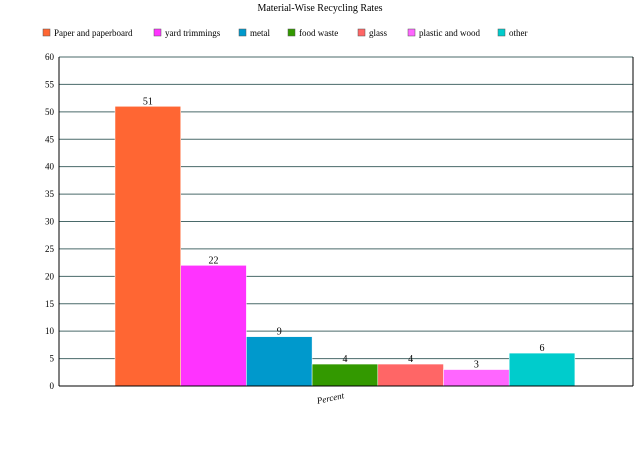 The height and width of the screenshot is (471, 640). Describe the element at coordinates (93, 33) in the screenshot. I see `legend-label: Paper and paperboard` at that location.